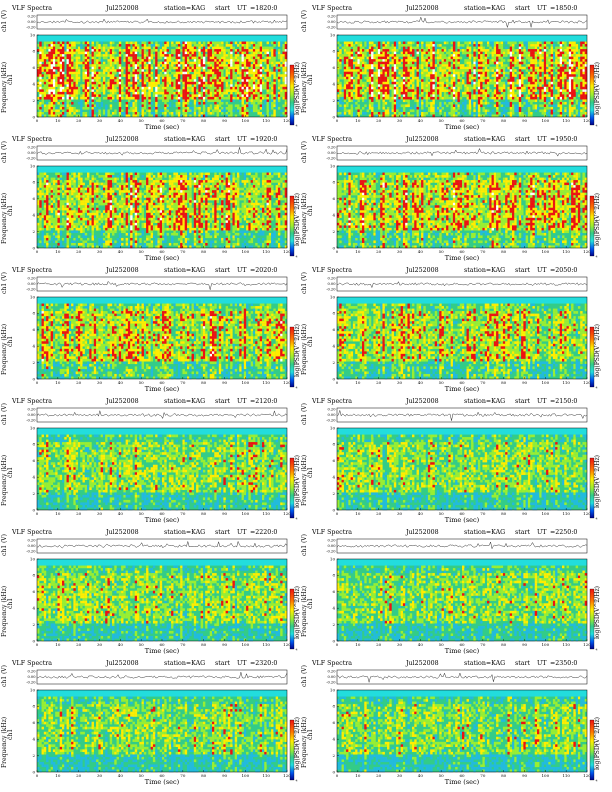 The height and width of the screenshot is (792, 612). Describe the element at coordinates (33, 493) in the screenshot. I see `freq-tick-label: 2` at that location.